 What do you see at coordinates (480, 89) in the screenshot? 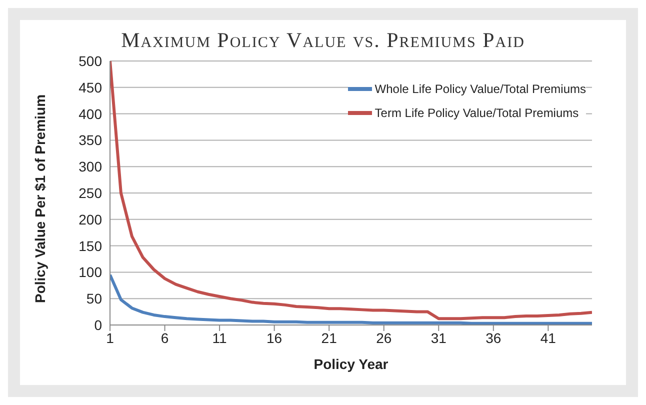
I see `legend-label: Whole Life Policy Value/Total Premiums` at bounding box center [480, 89].